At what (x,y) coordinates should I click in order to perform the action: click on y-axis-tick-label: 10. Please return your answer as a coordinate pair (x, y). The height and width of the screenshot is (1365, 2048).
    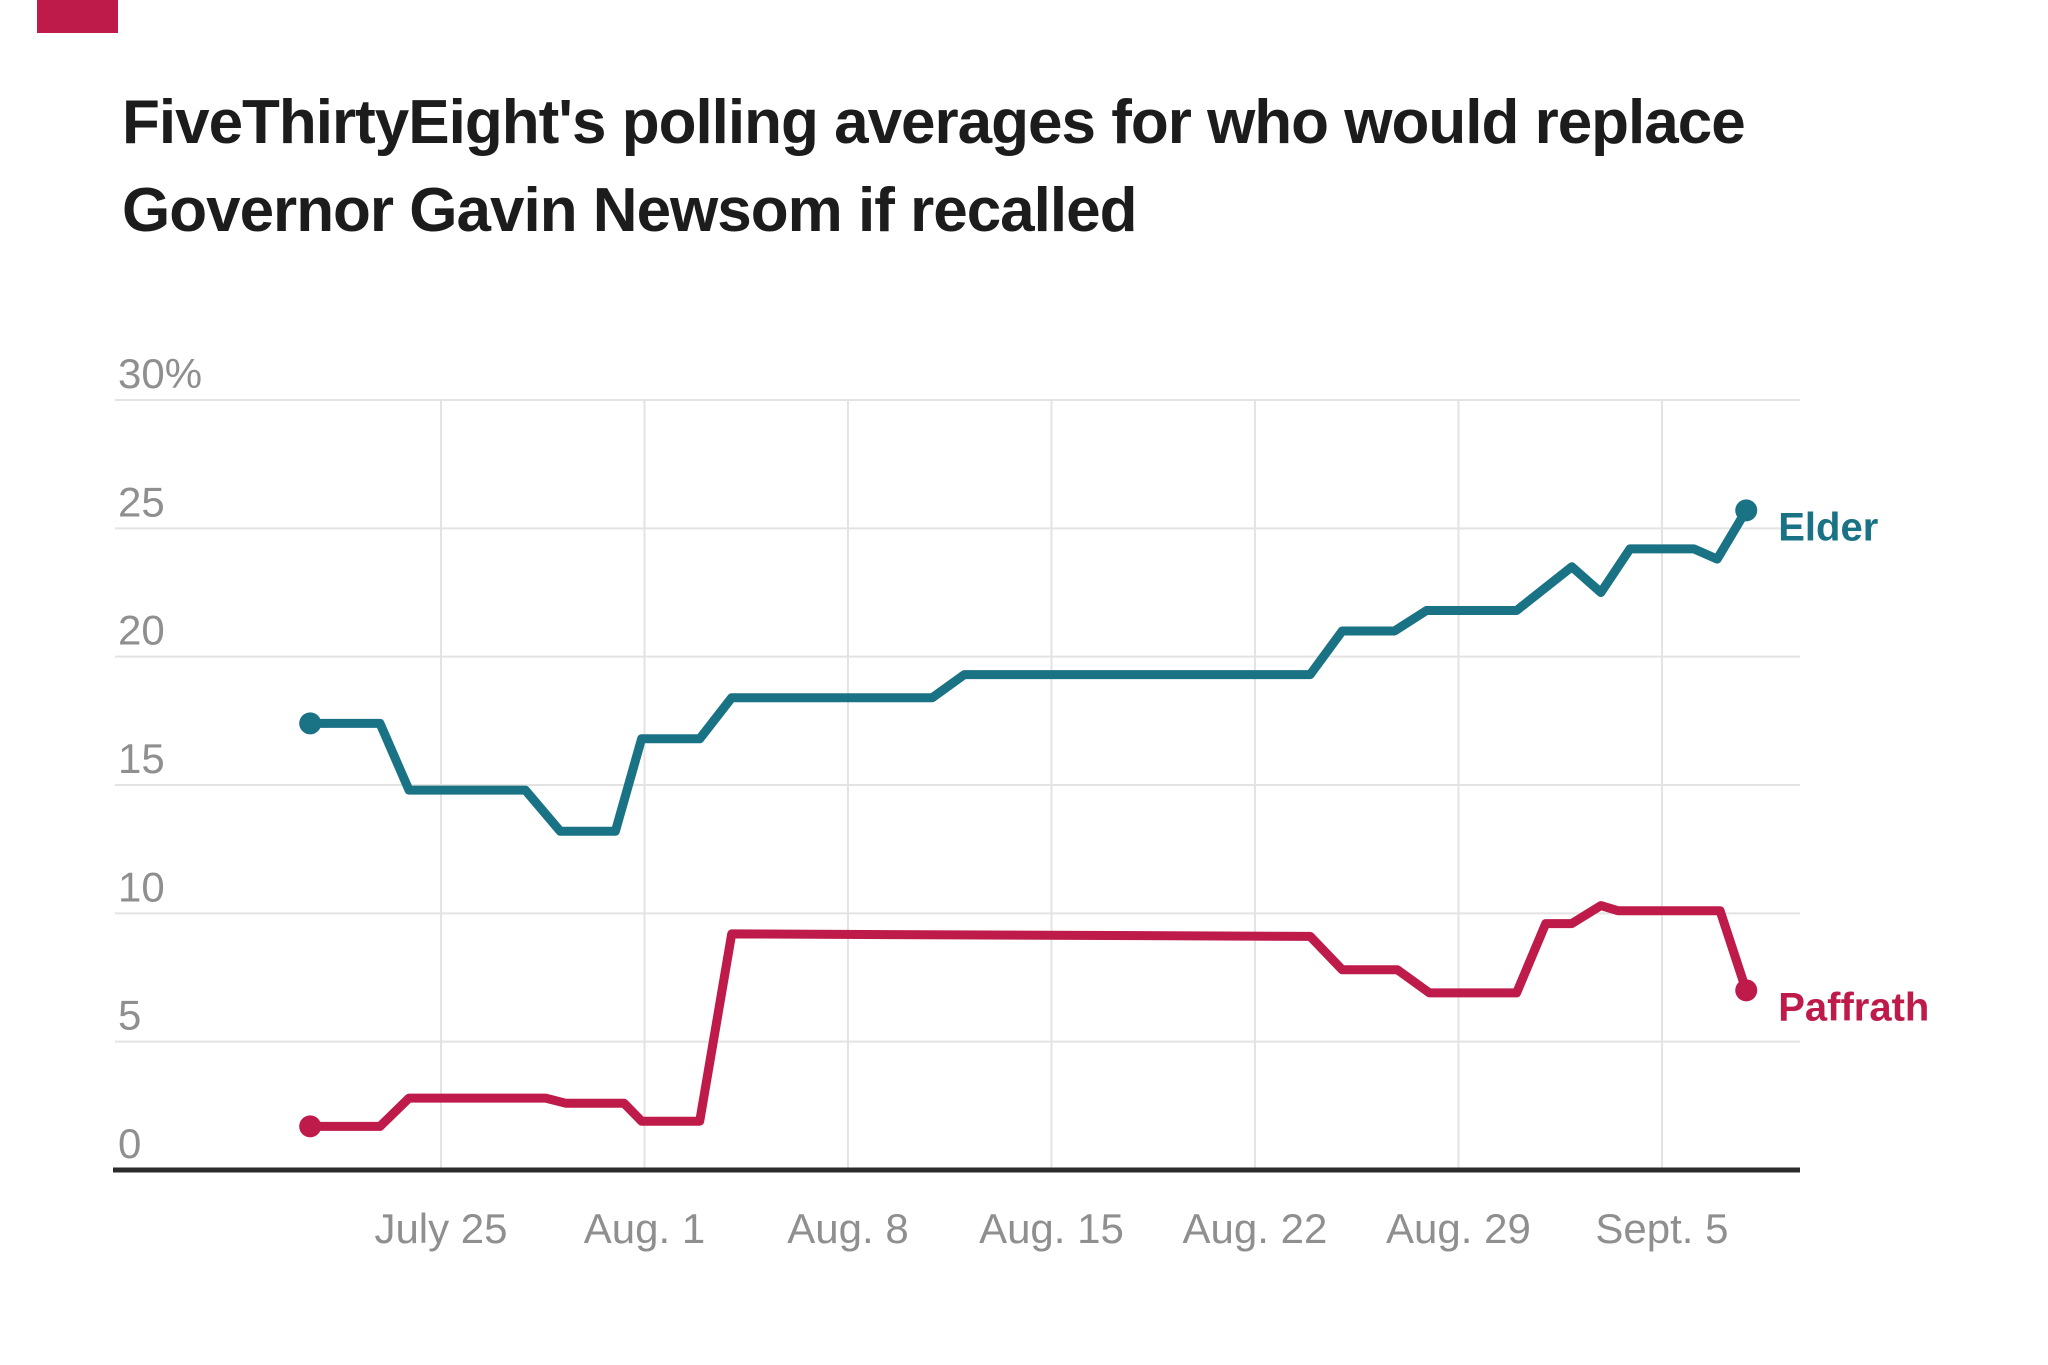
    Looking at the image, I should click on (141, 886).